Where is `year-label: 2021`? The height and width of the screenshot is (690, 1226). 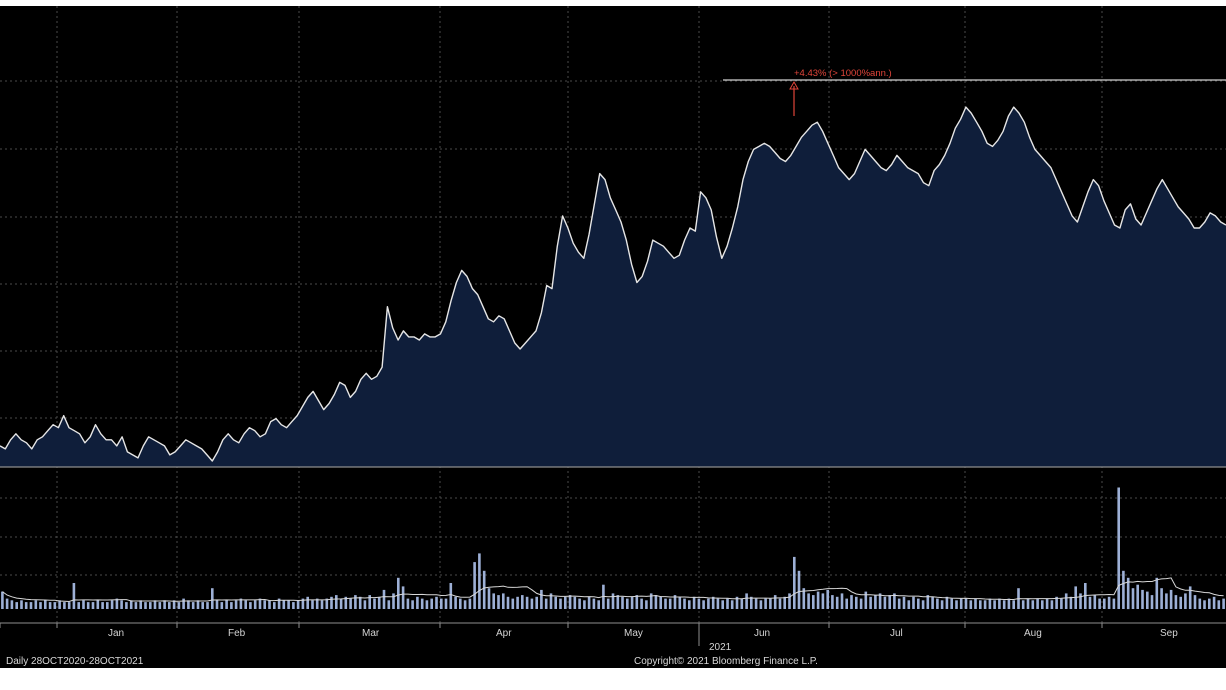 year-label: 2021 is located at coordinates (720, 647).